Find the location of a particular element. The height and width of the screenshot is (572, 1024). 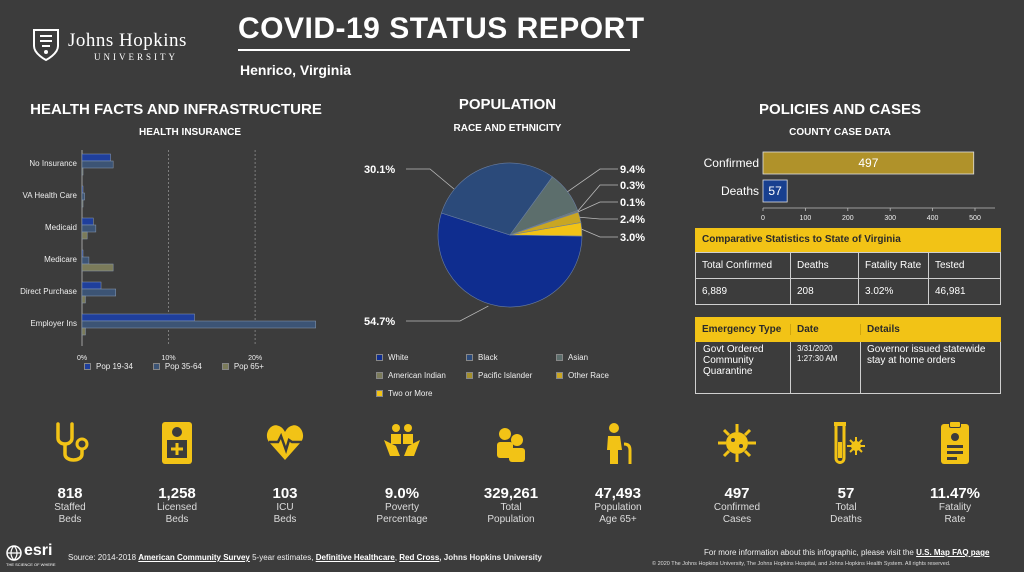

table-header: Fatality Rate is located at coordinates (893, 265).